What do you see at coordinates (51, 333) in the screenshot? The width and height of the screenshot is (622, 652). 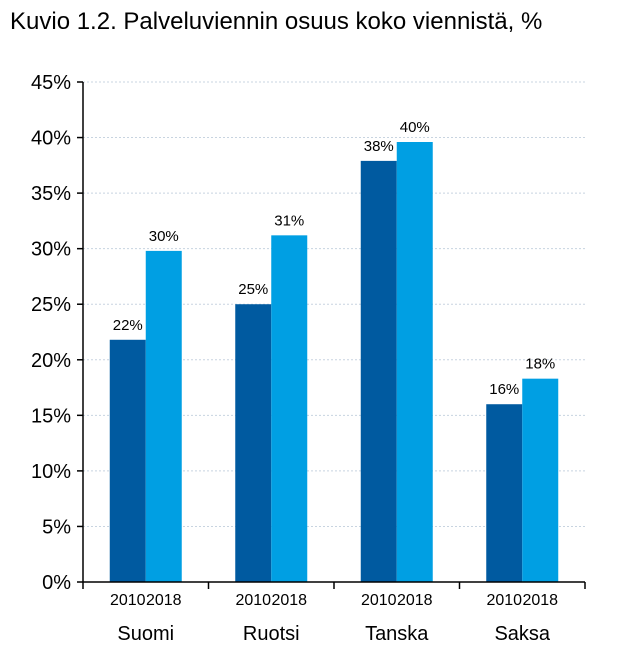 I see `y-axis-ticks: 0% 5% 10% 15% 20% 25% 30% 35% 40% 45%` at bounding box center [51, 333].